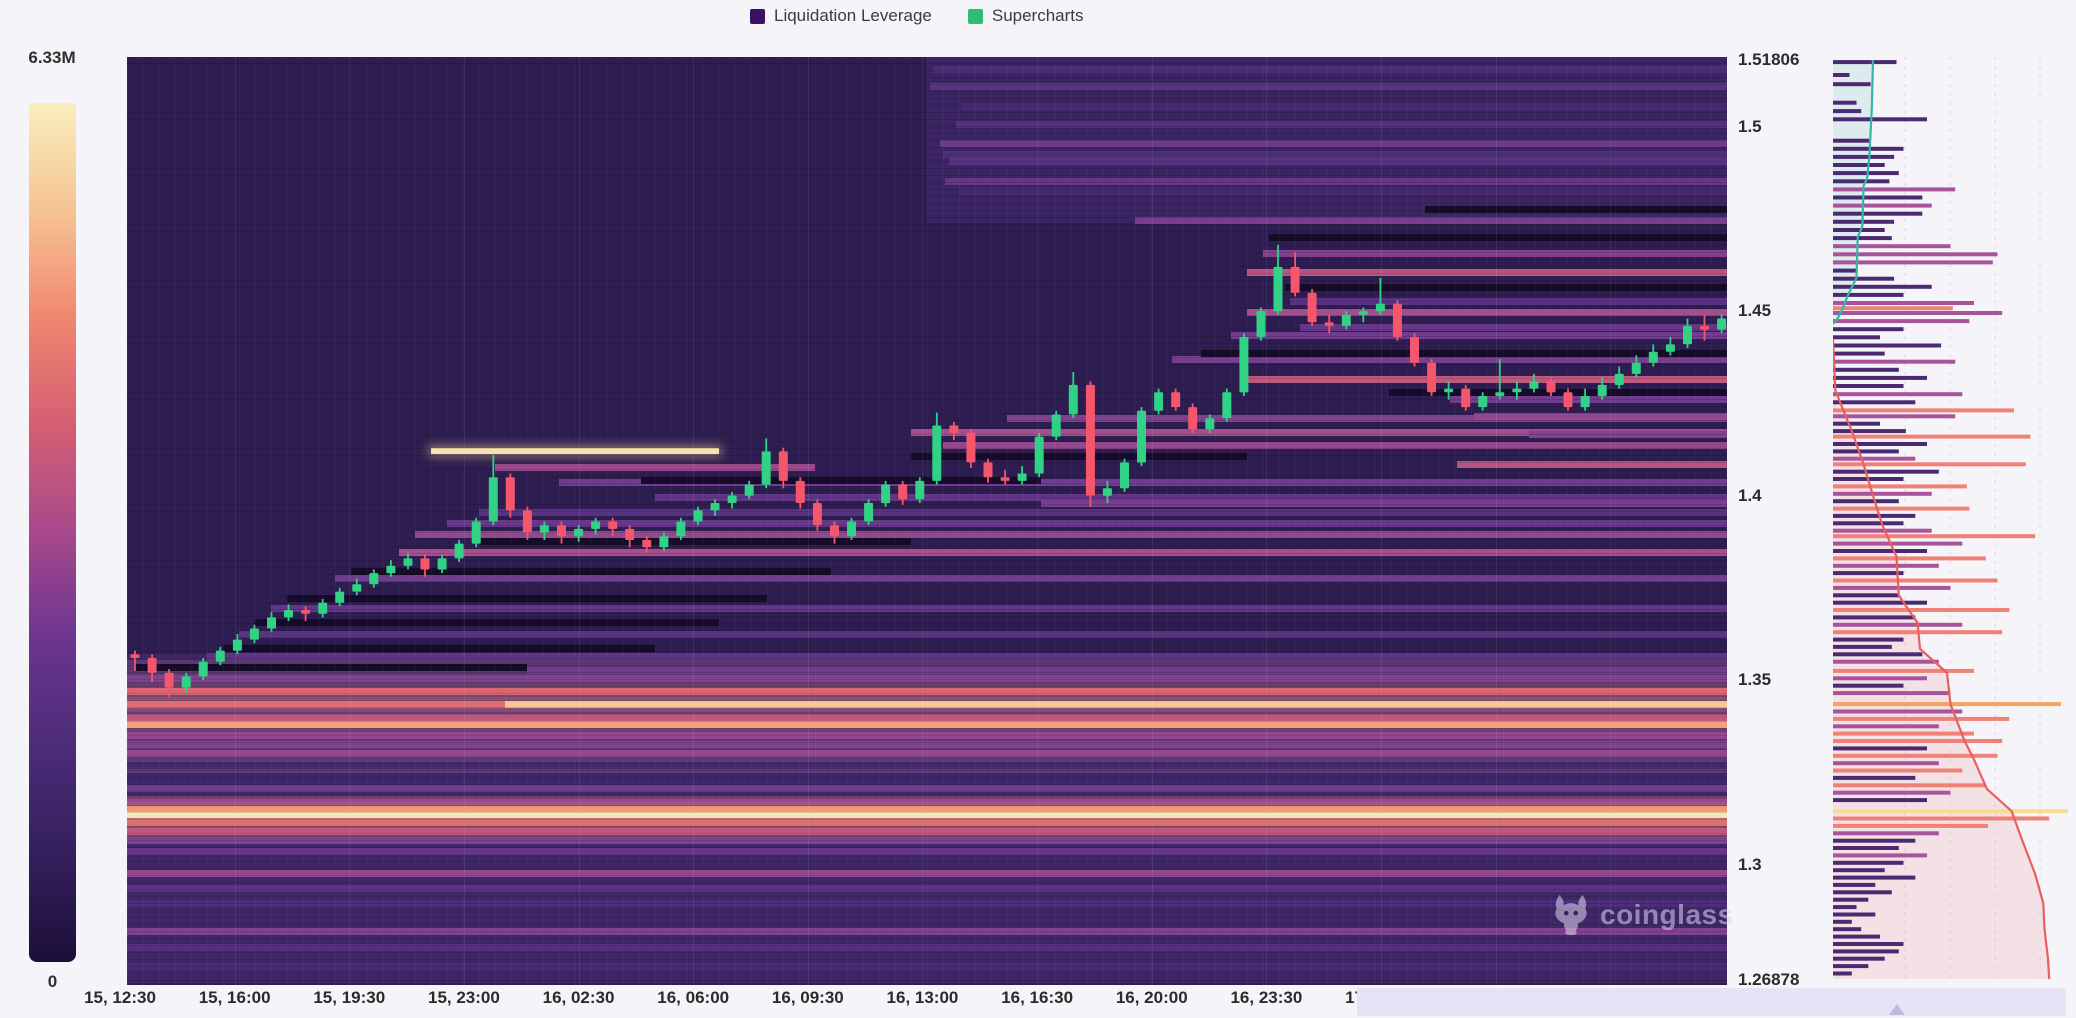 The width and height of the screenshot is (2076, 1018). I want to click on time-scrollbar-track, so click(1711, 1002).